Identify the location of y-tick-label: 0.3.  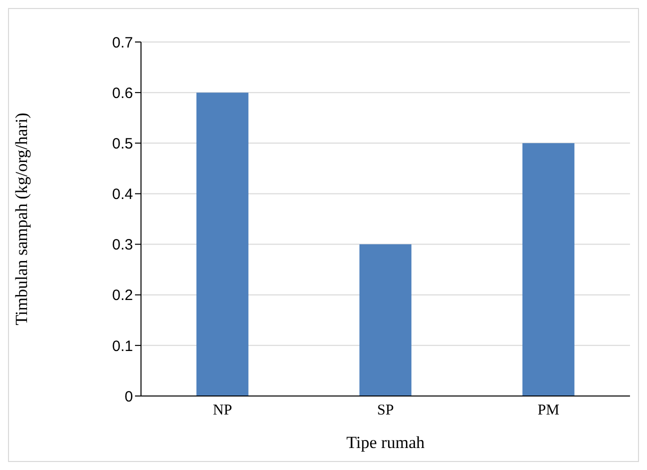
(122, 245).